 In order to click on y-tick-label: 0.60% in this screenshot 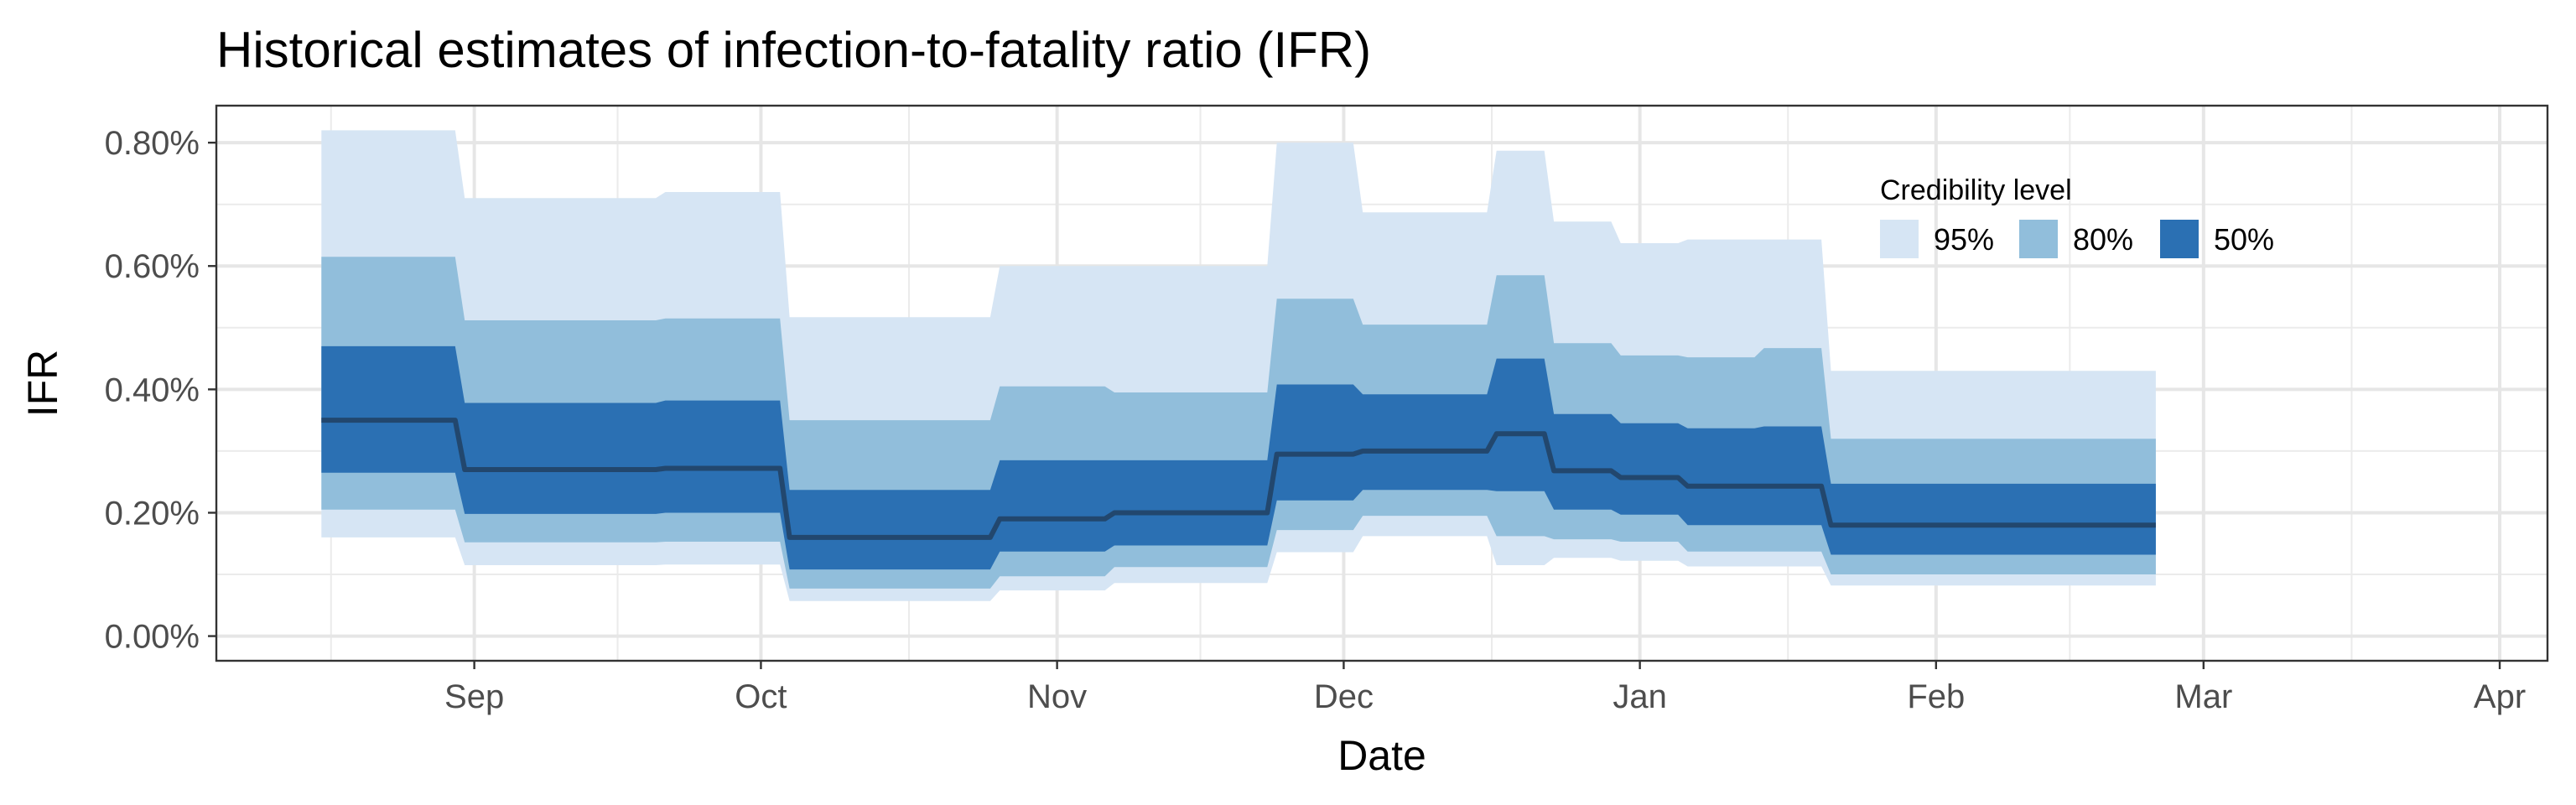, I will do `click(152, 266)`.